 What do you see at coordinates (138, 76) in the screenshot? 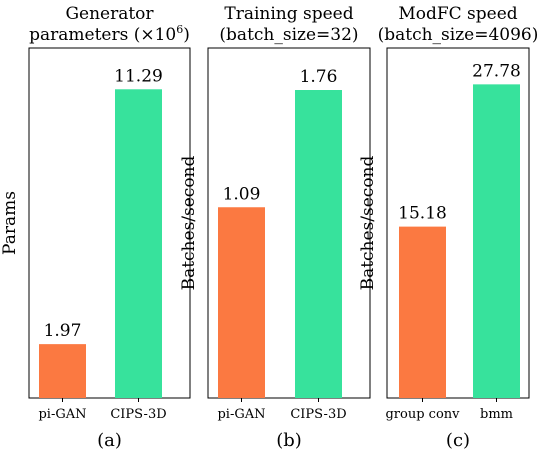
I see `bar-value-label: 11.29` at bounding box center [138, 76].